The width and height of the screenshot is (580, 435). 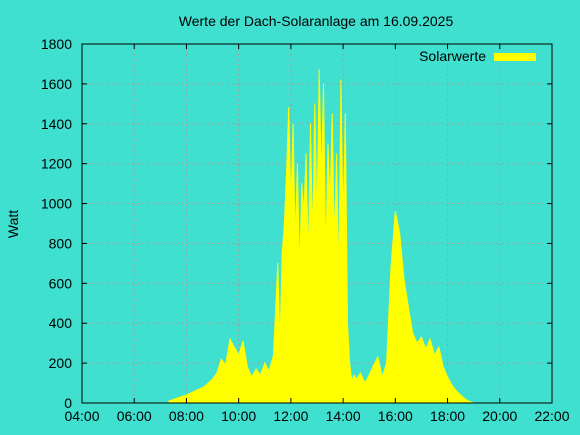 I want to click on x-tick-label: 06:00, so click(x=134, y=416).